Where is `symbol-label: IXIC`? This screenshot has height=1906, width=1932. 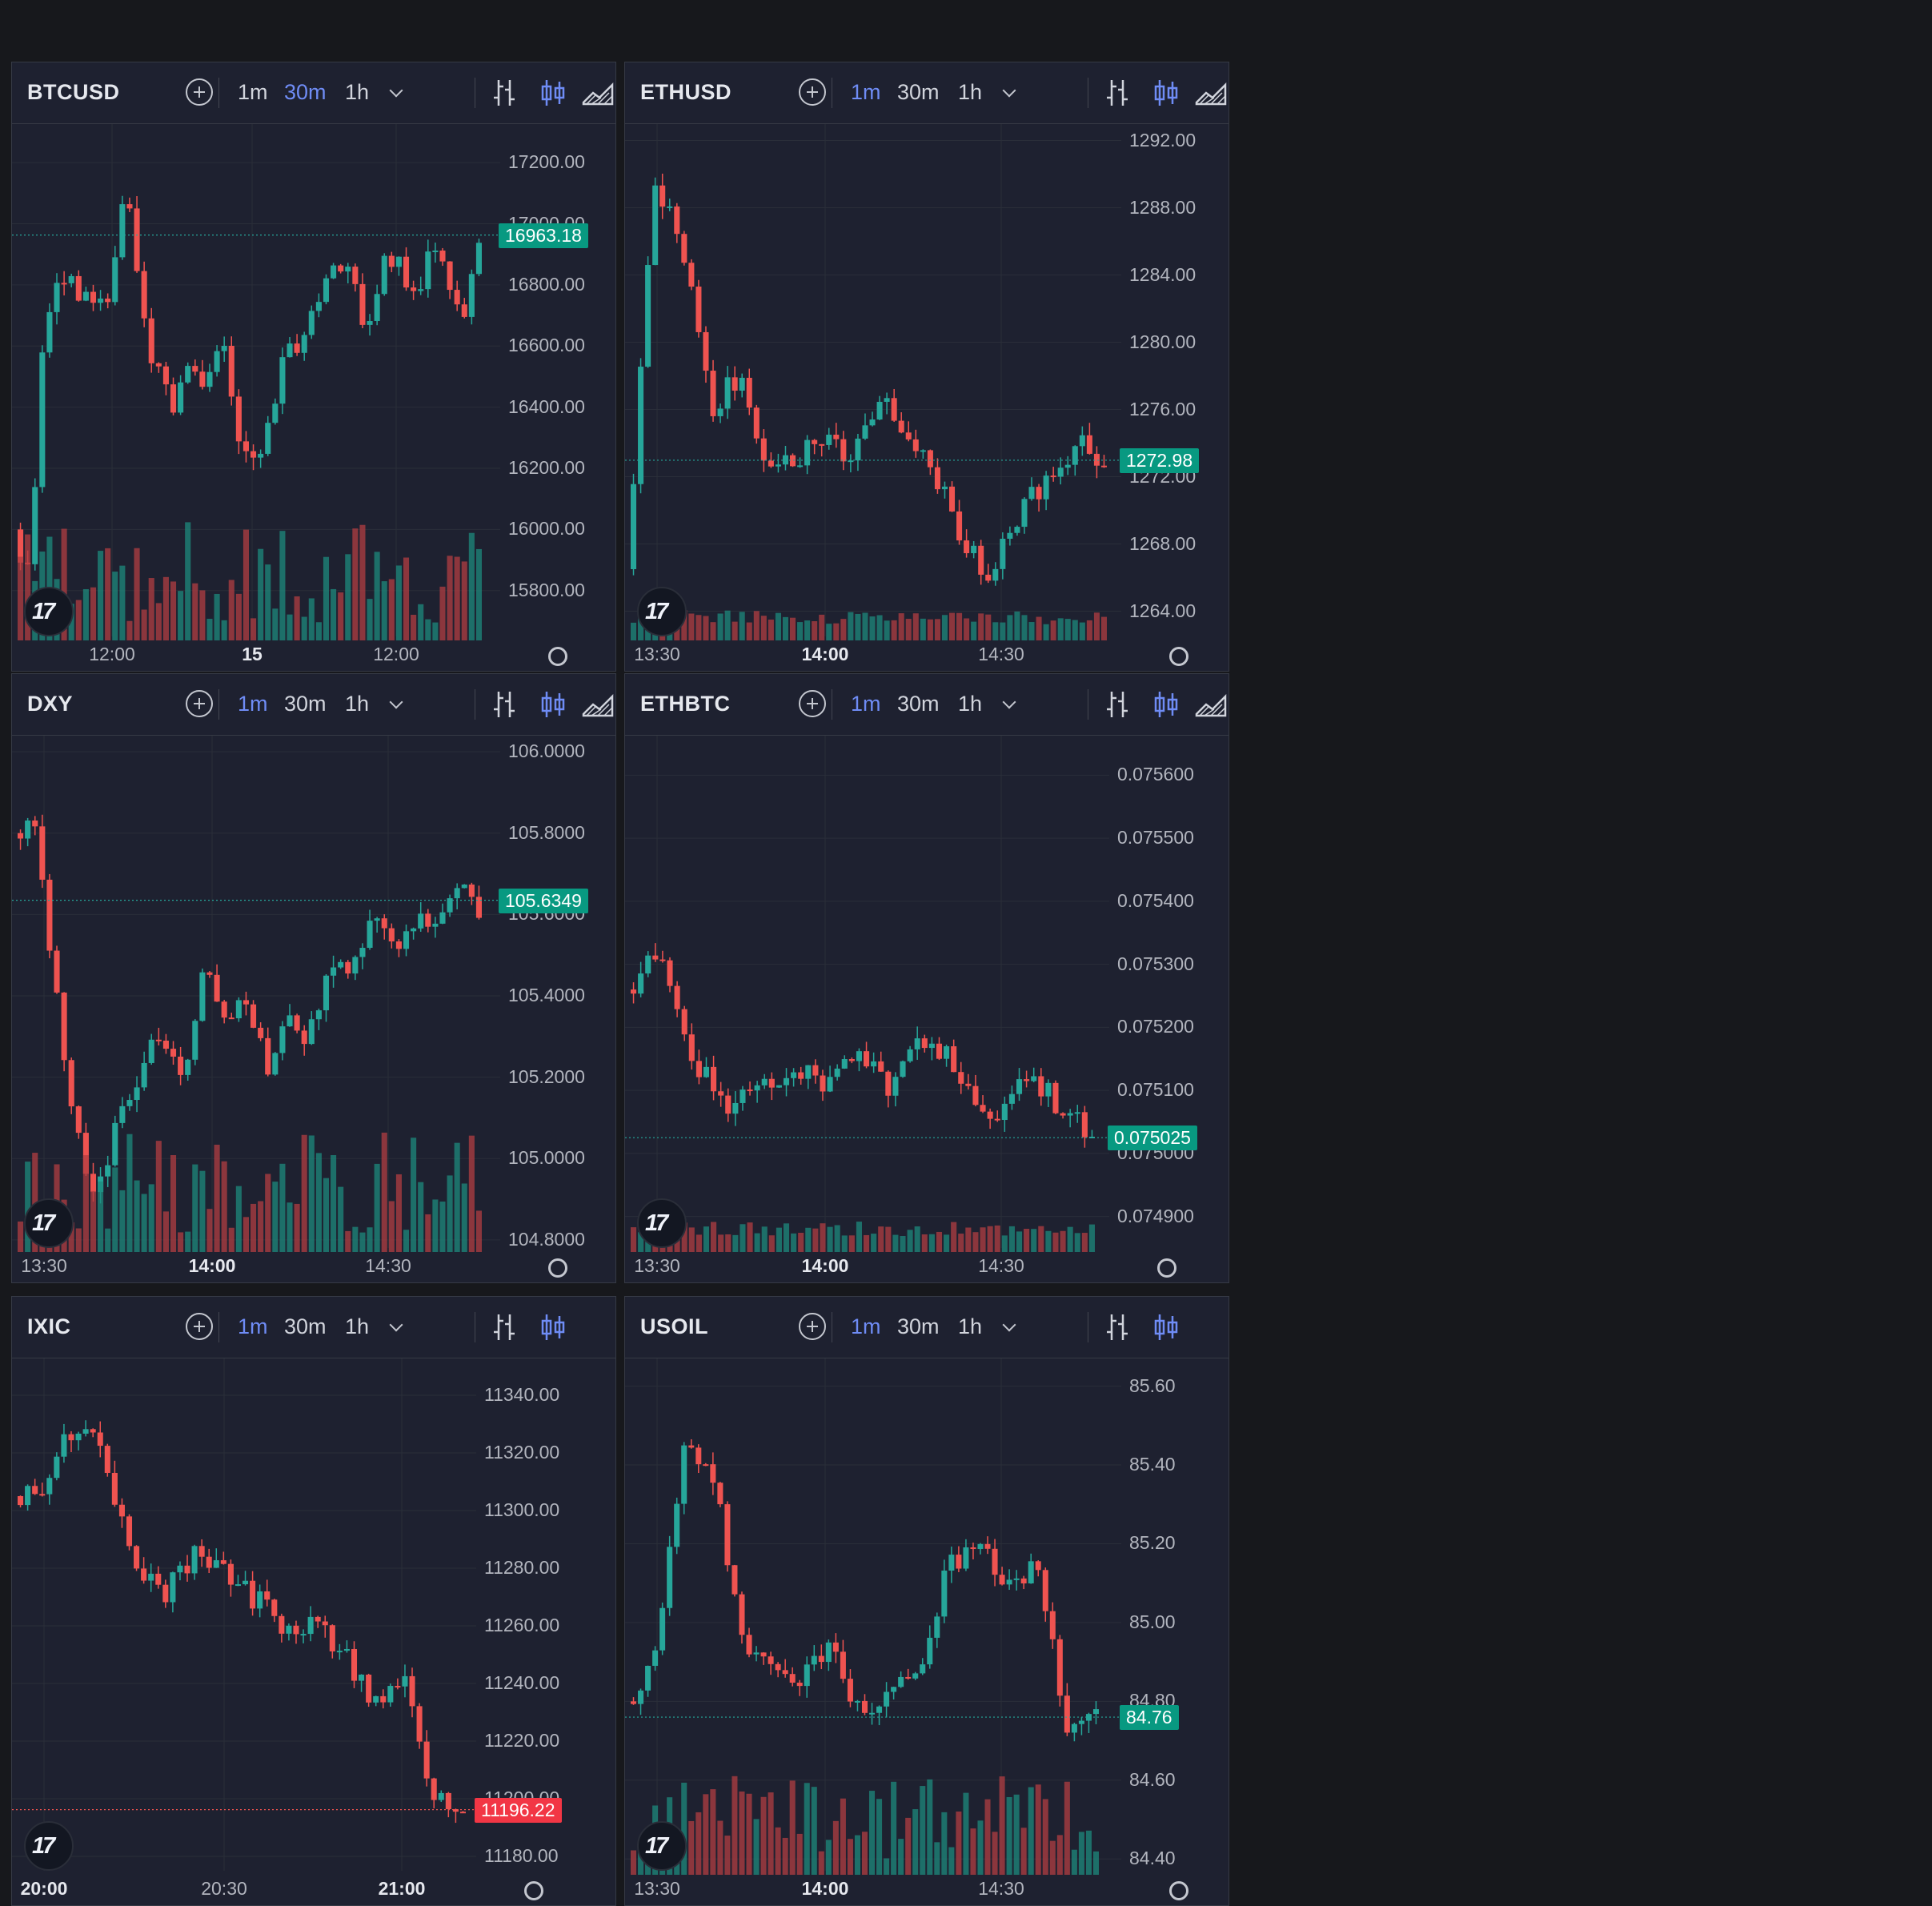 symbol-label: IXIC is located at coordinates (49, 1326).